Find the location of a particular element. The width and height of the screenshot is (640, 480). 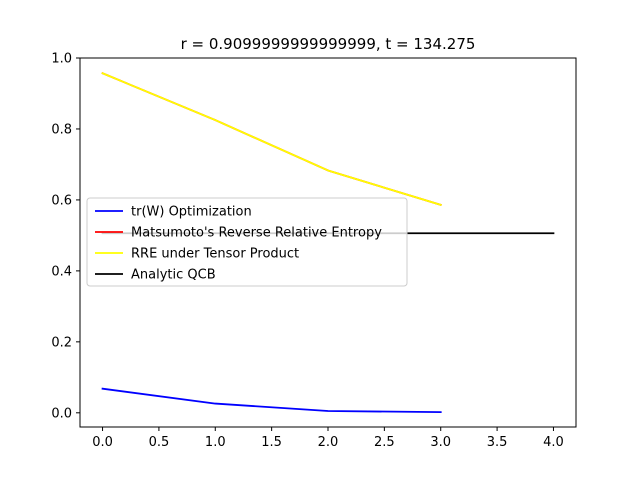

x-tick-label: 0.0 is located at coordinates (102, 442).